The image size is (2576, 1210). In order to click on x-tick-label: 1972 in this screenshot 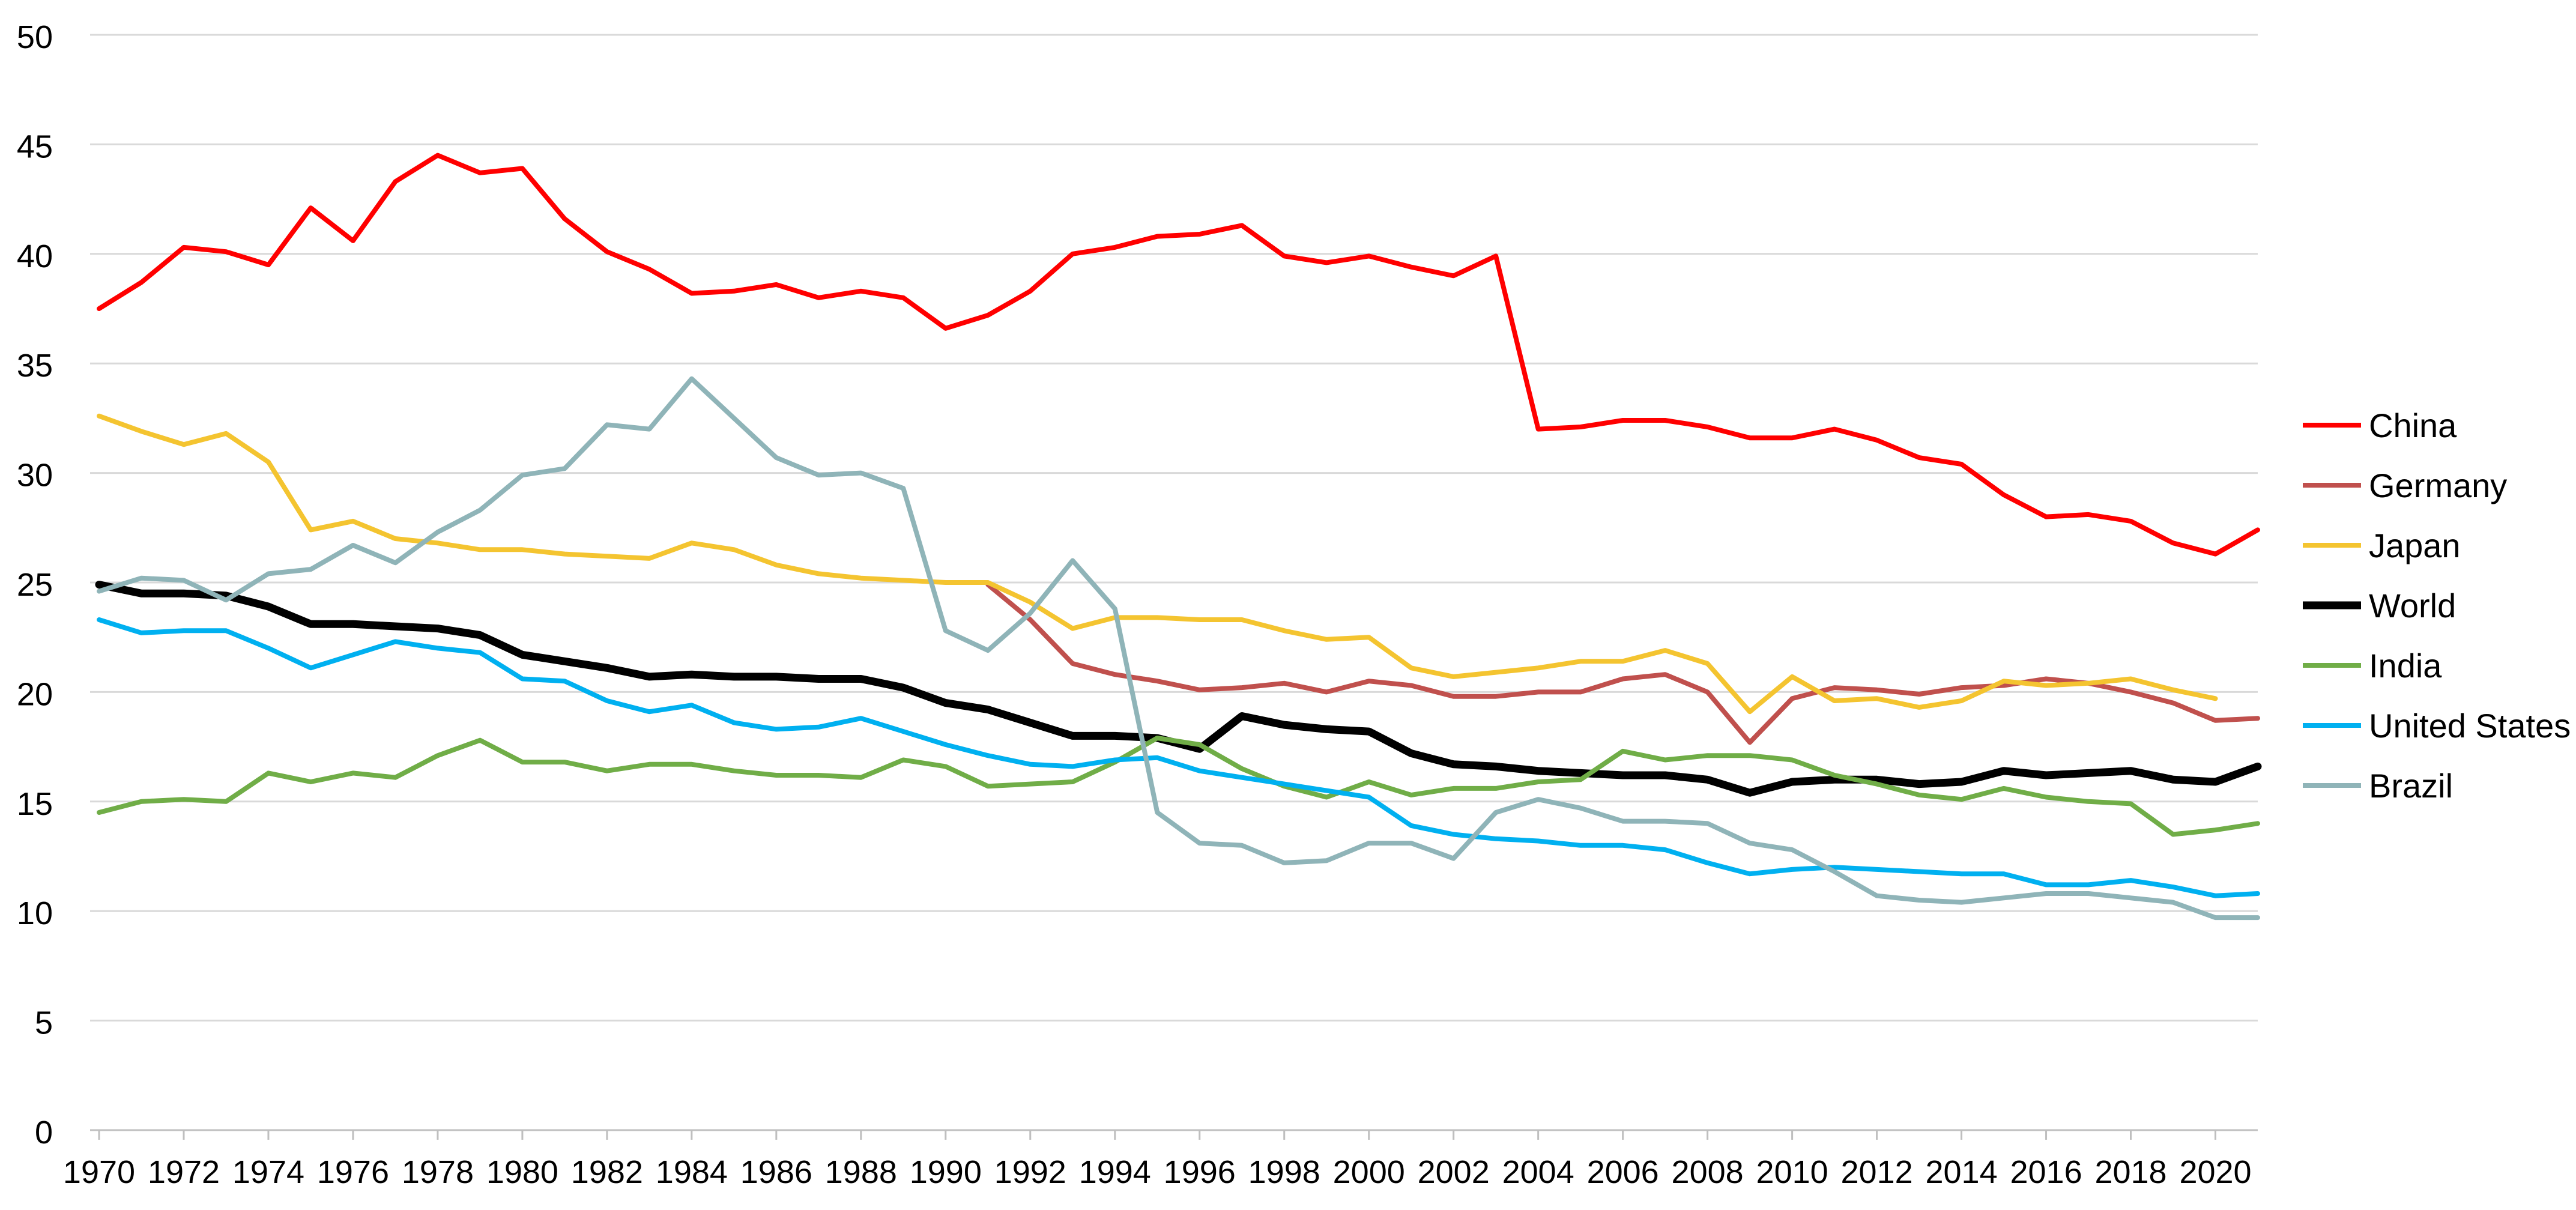, I will do `click(184, 1172)`.